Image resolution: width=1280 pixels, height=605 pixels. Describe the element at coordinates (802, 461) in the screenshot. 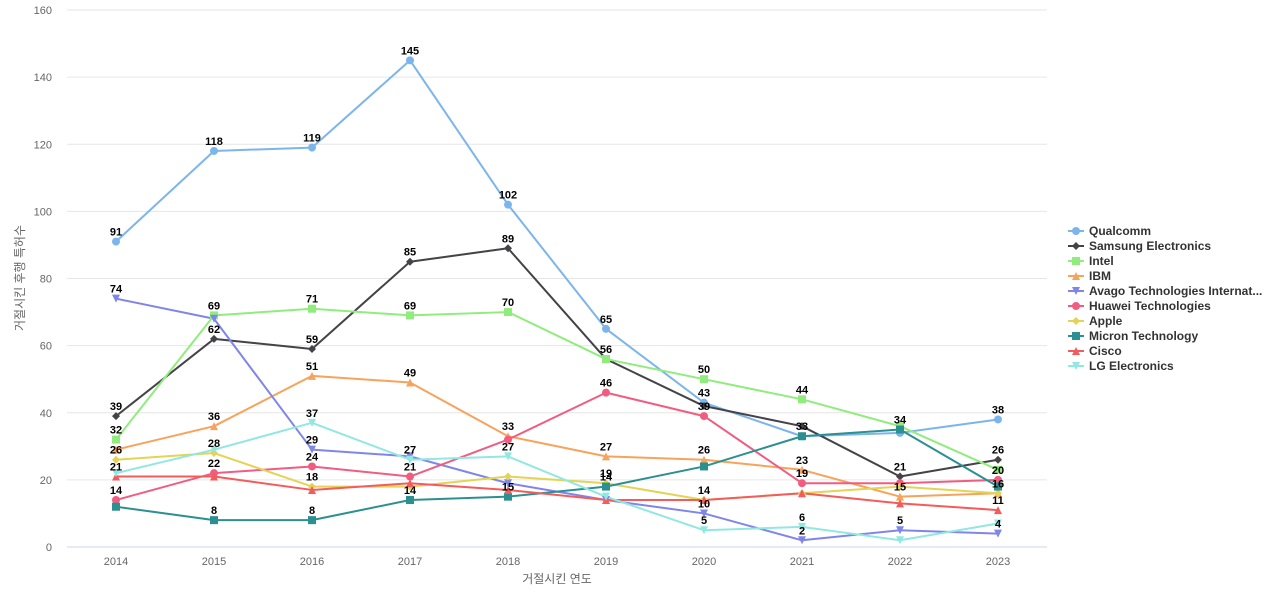

I see `data-label: 23` at that location.